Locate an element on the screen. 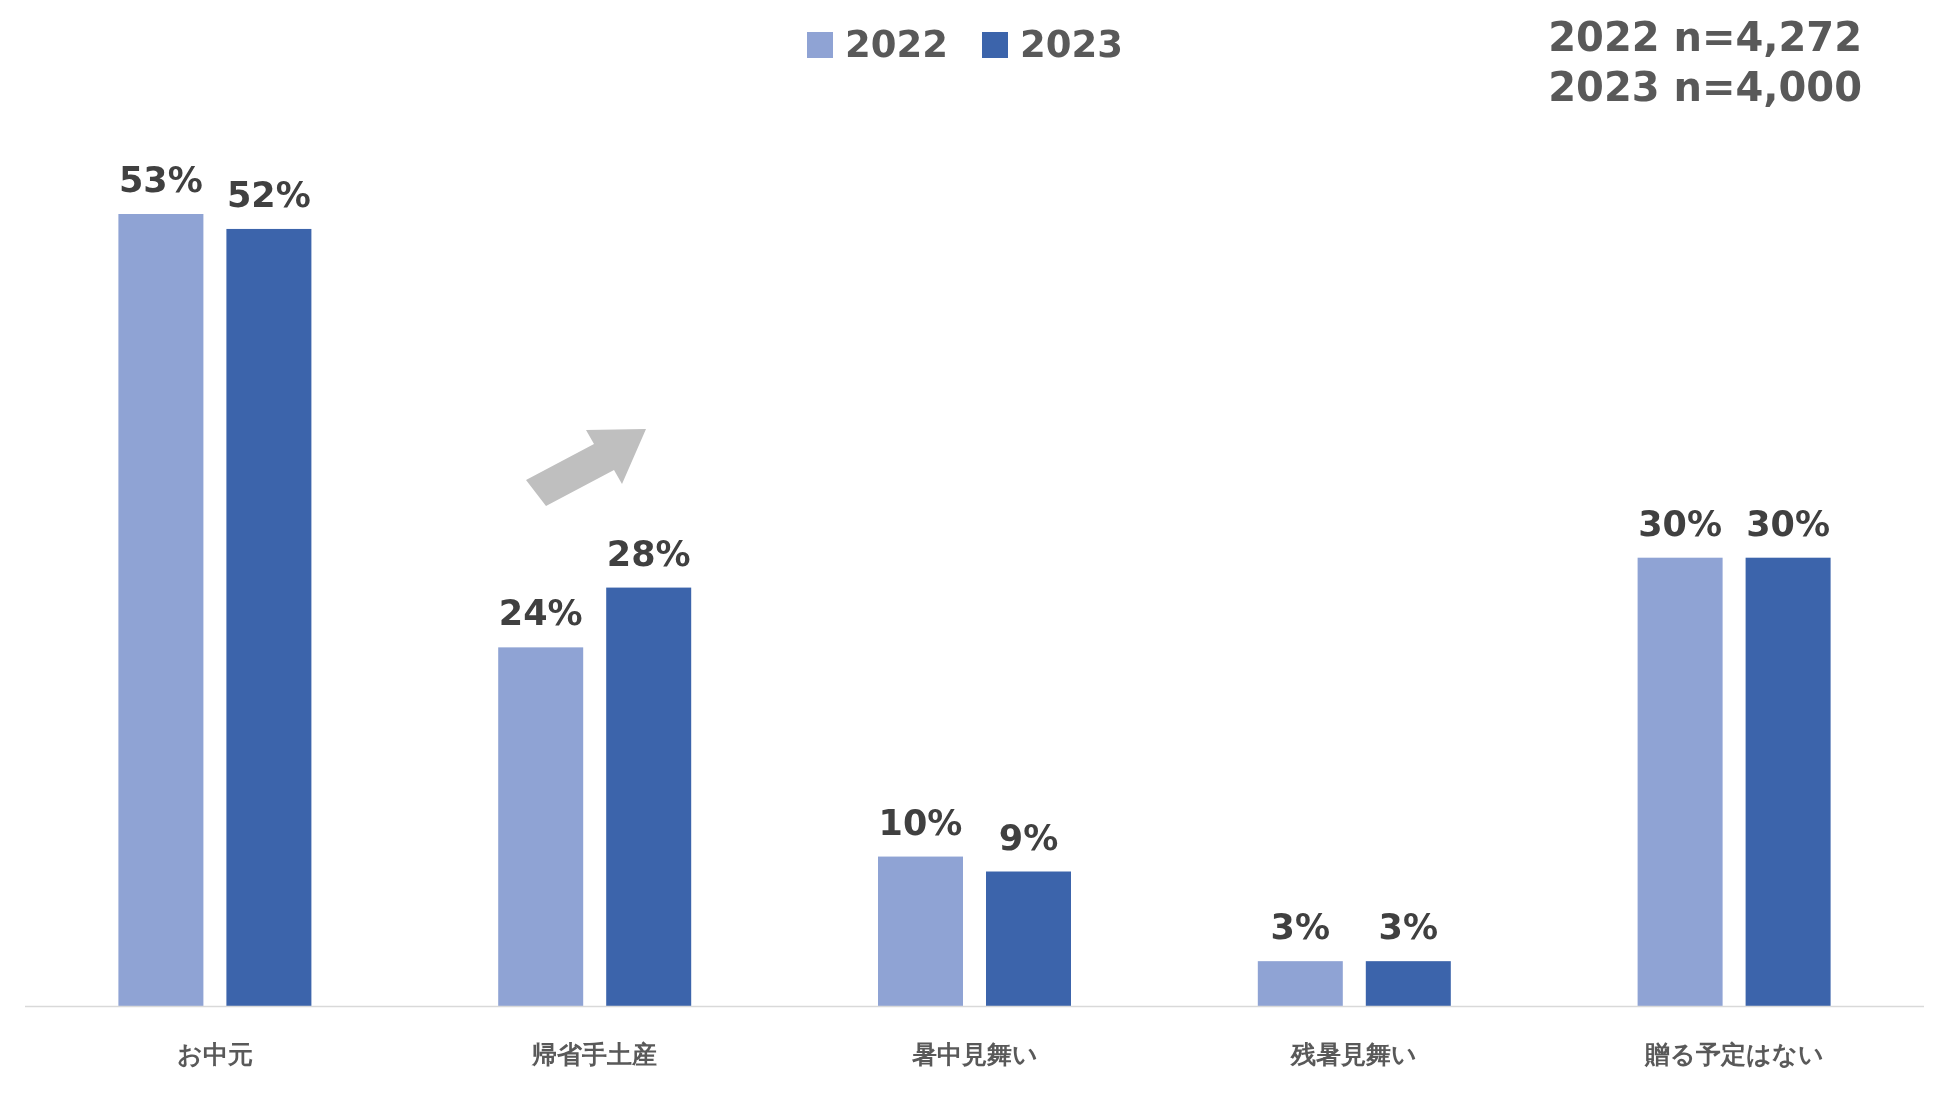 Image resolution: width=1950 pixels, height=1098 pixels. text: 2023 n=4,000 is located at coordinates (1705, 87).